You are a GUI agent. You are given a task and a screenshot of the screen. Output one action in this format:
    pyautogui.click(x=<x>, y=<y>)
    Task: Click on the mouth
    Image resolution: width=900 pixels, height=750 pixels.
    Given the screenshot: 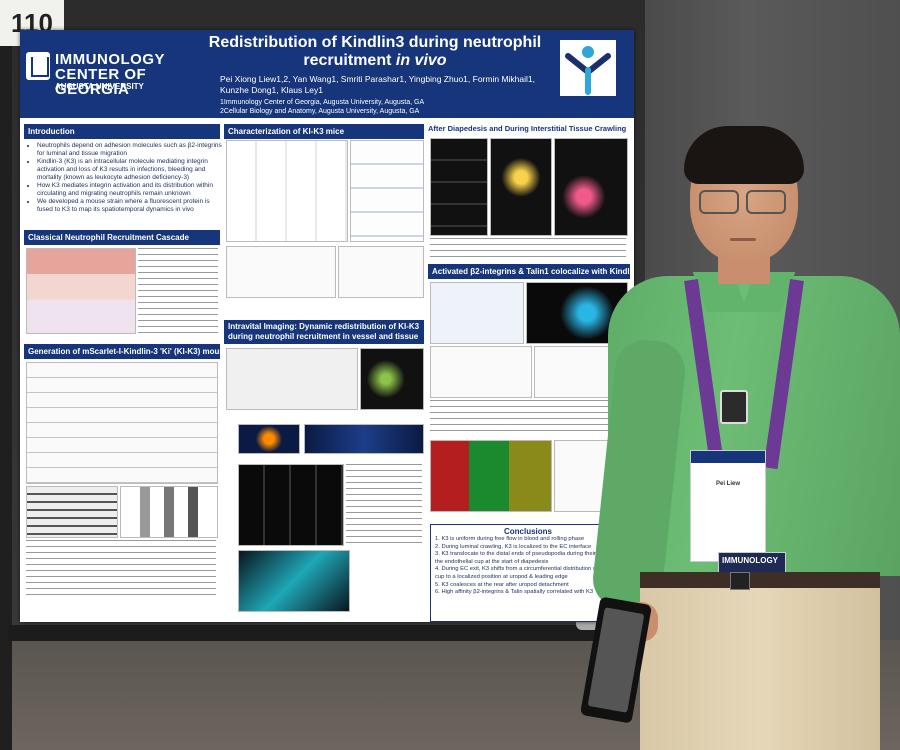 What is the action you would take?
    pyautogui.click(x=743, y=239)
    